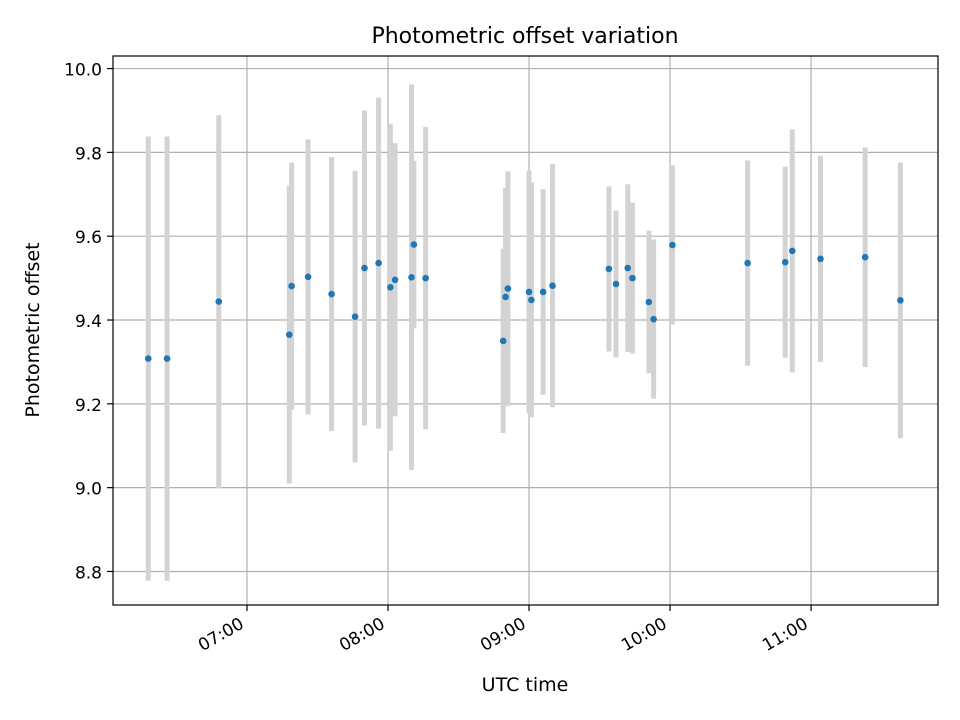 The width and height of the screenshot is (960, 720). I want to click on data-points, so click(524, 301).